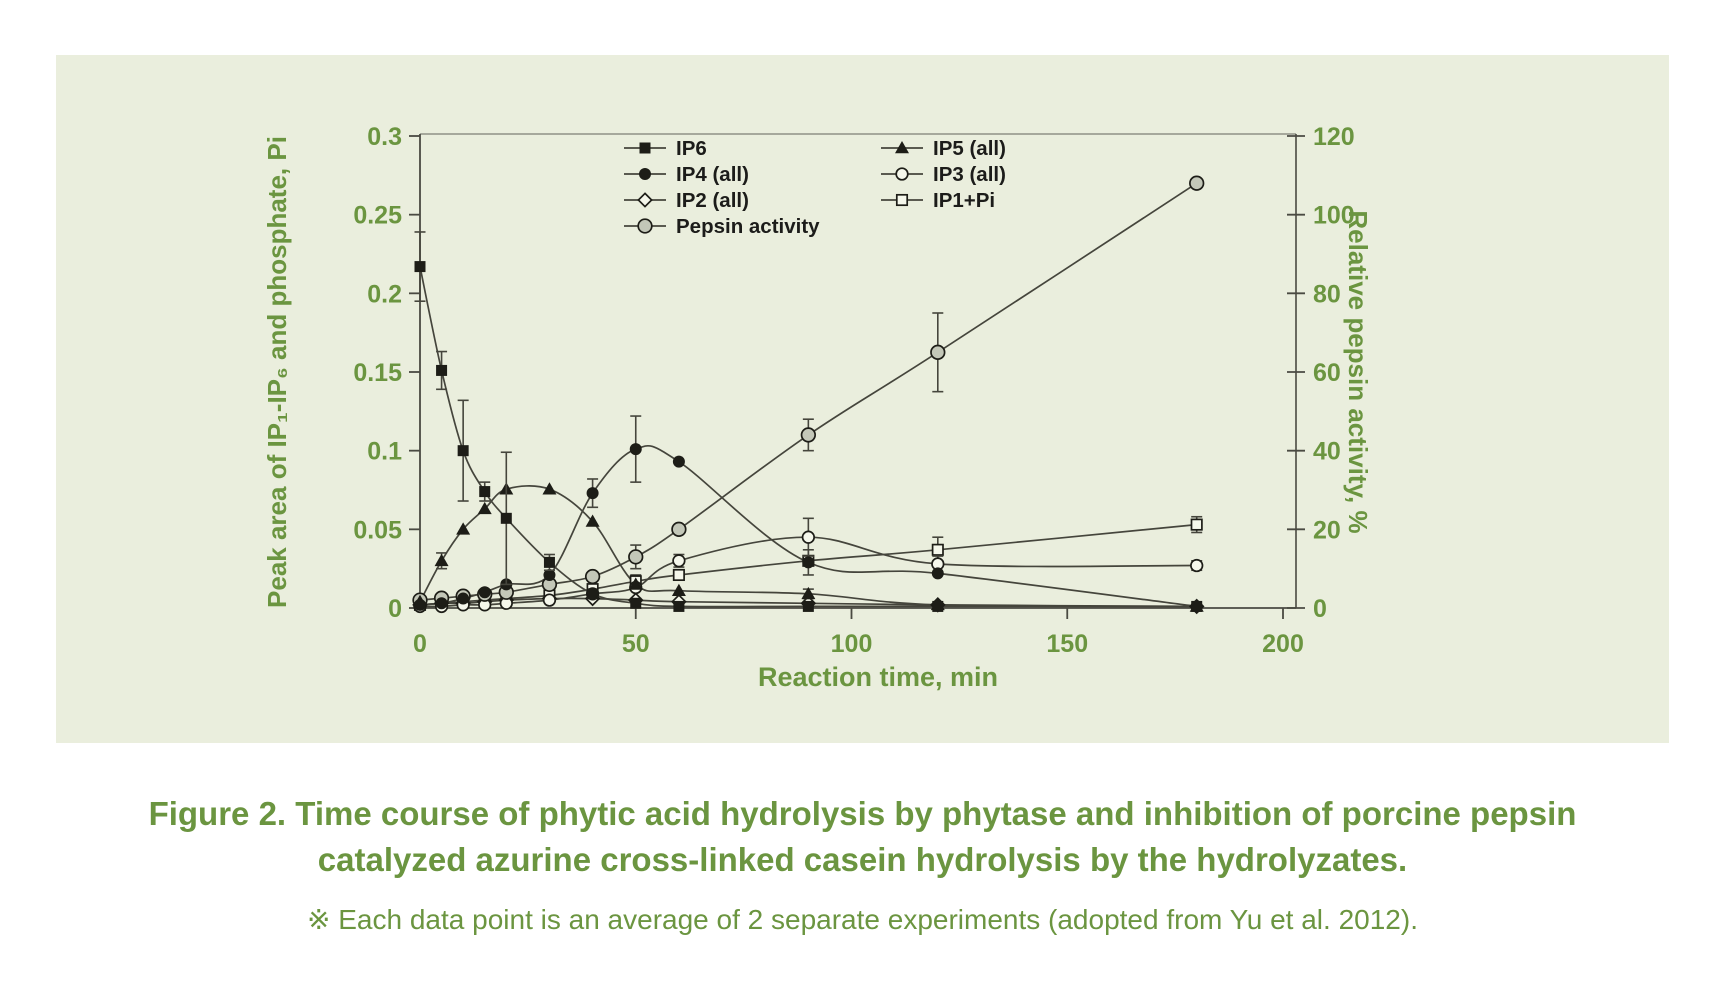 This screenshot has width=1725, height=1002. What do you see at coordinates (395, 609) in the screenshot?
I see `left-tick-label: 0` at bounding box center [395, 609].